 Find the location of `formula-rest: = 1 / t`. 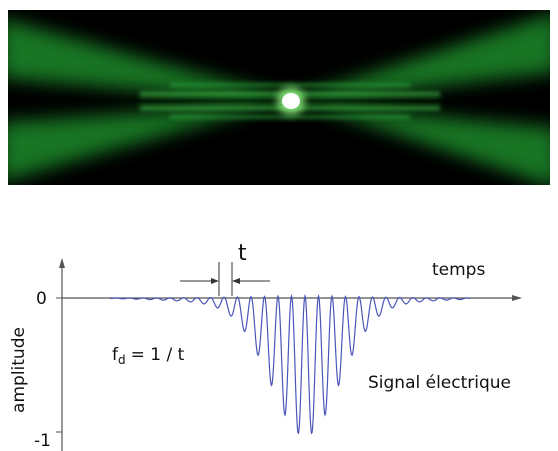

formula-rest: = 1 / t is located at coordinates (158, 355).